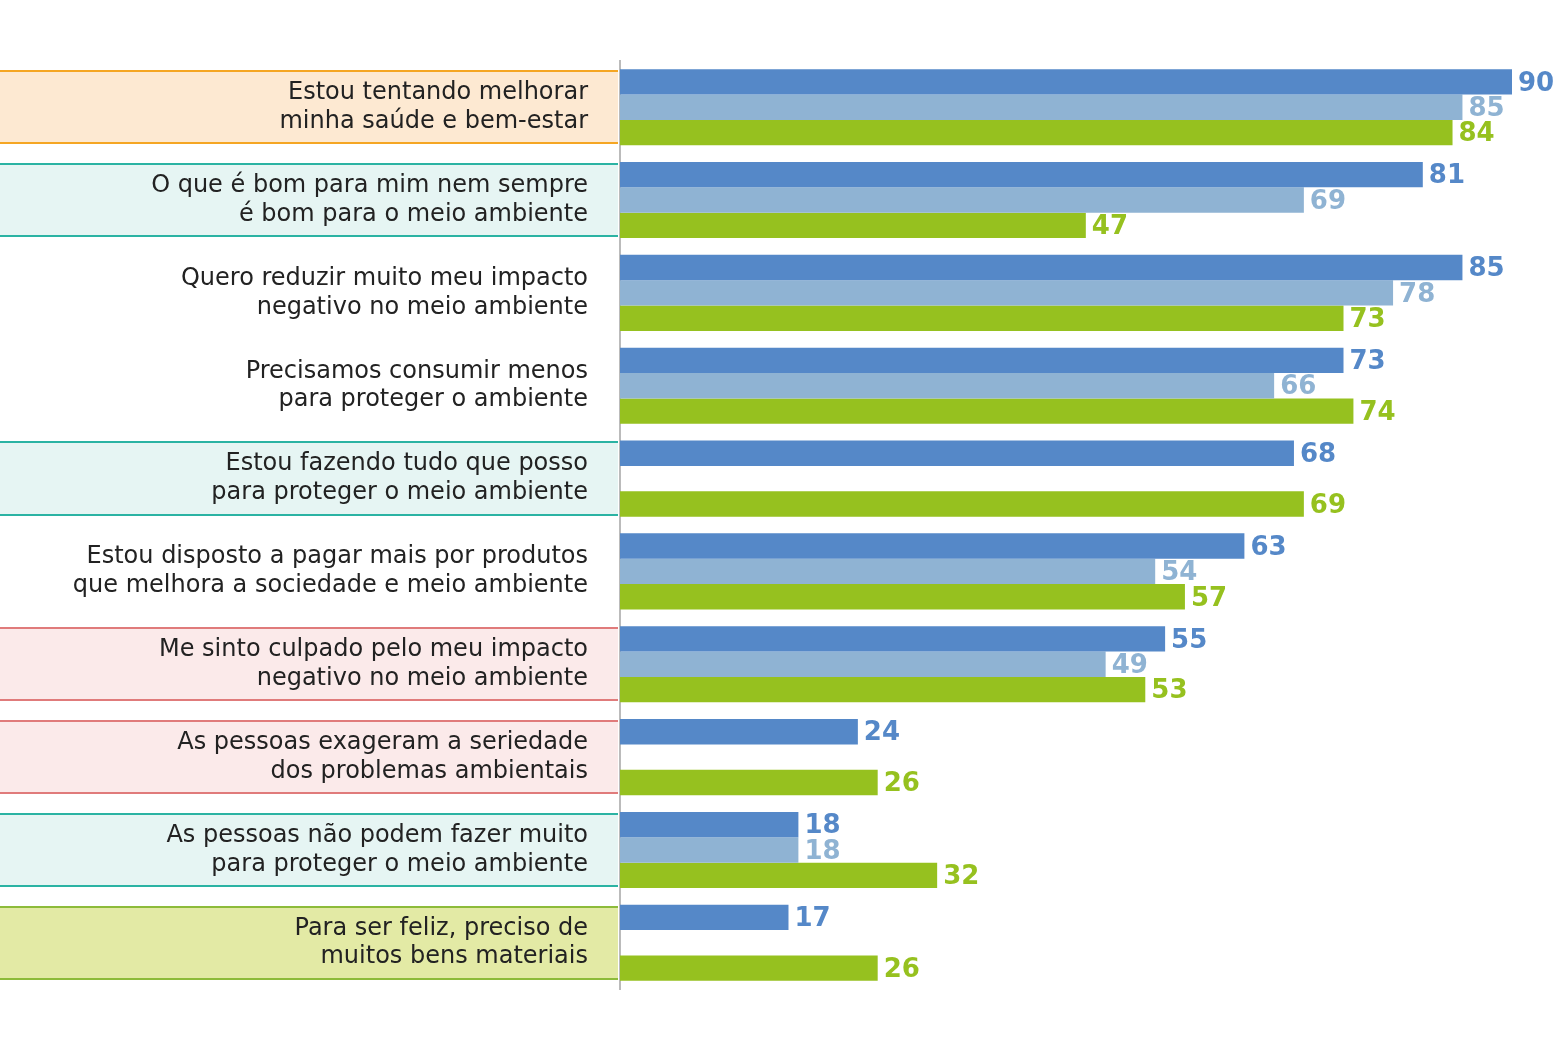  Describe the element at coordinates (369, 198) in the screenshot. I see `y-tick-label: O que é bom para mim nem sempre é bom para o meio ambiente` at that location.